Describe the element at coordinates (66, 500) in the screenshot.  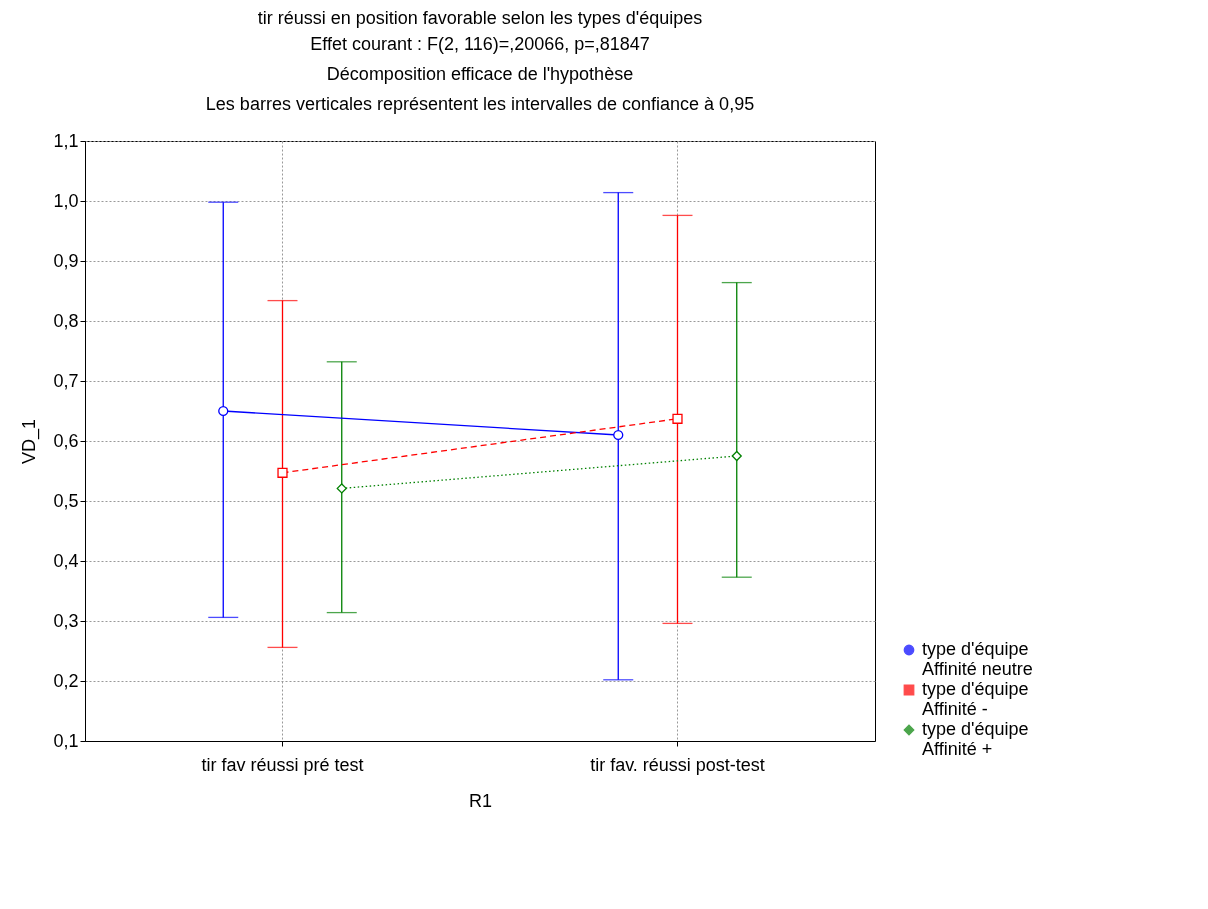
I see `y-tick-label: 0,5` at that location.